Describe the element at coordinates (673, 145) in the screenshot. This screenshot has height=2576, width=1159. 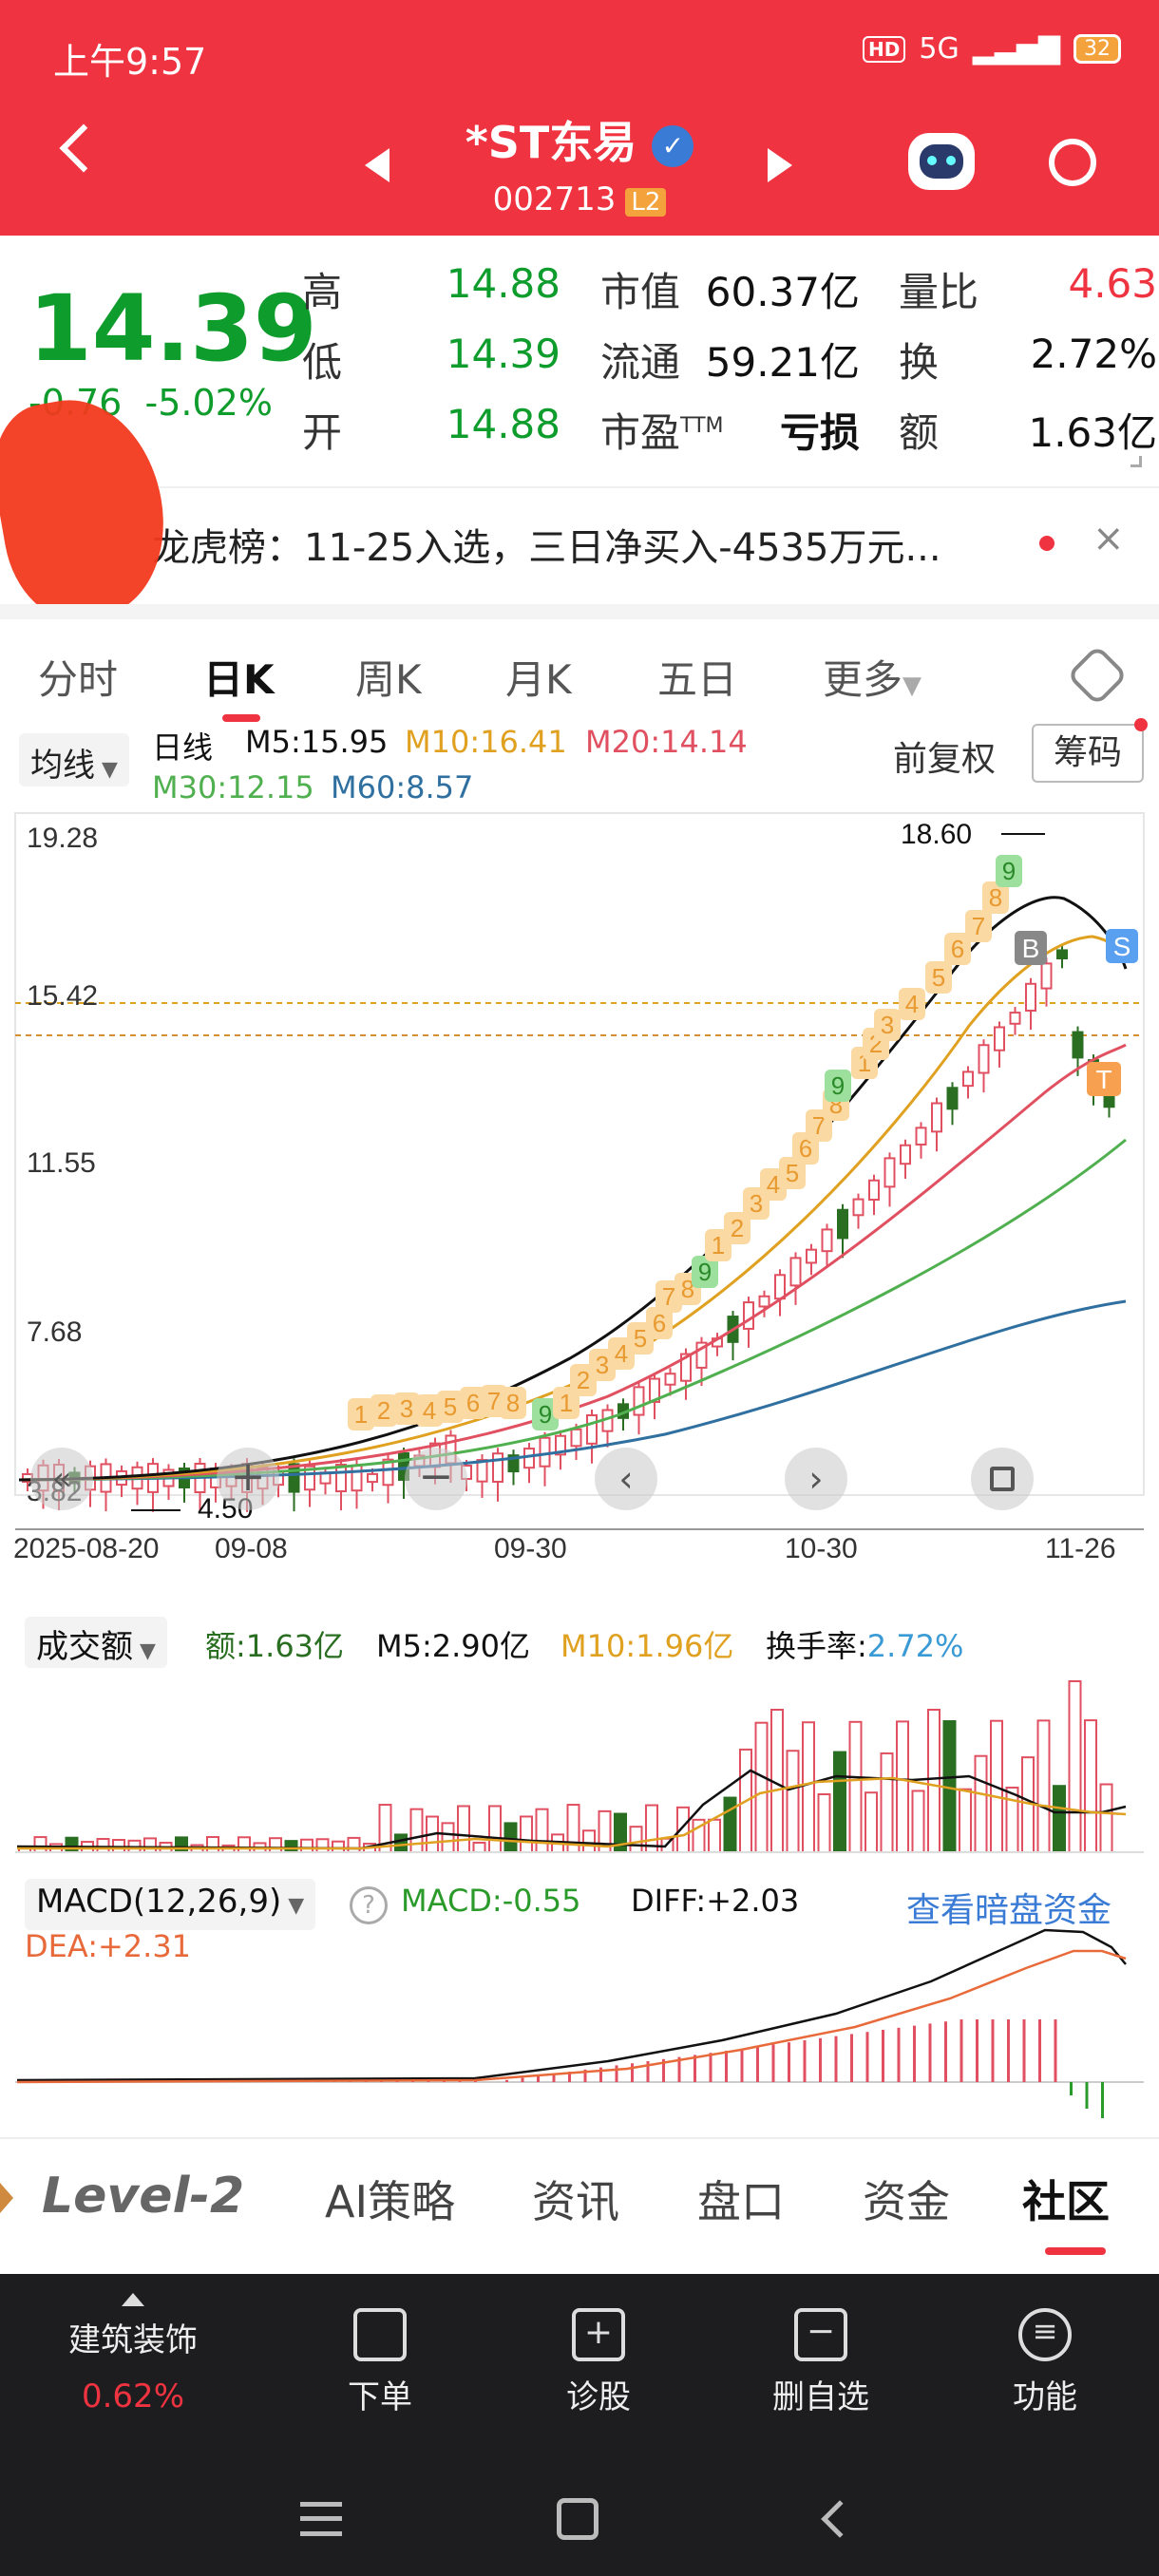
I see `verified-icon: ✓` at that location.